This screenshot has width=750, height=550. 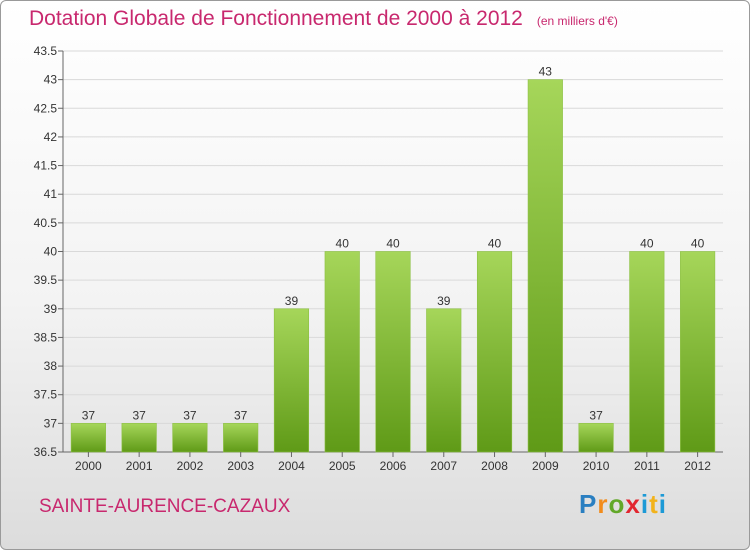 What do you see at coordinates (545, 466) in the screenshot?
I see `x-tick-label: 2009` at bounding box center [545, 466].